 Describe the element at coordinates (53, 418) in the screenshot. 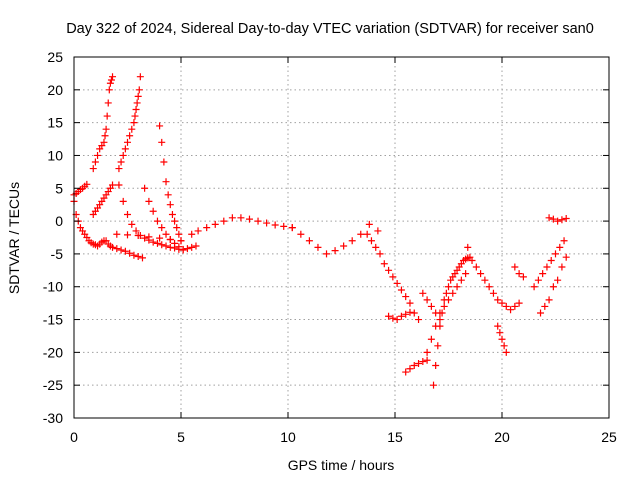

I see `y-tick-label: -30` at that location.